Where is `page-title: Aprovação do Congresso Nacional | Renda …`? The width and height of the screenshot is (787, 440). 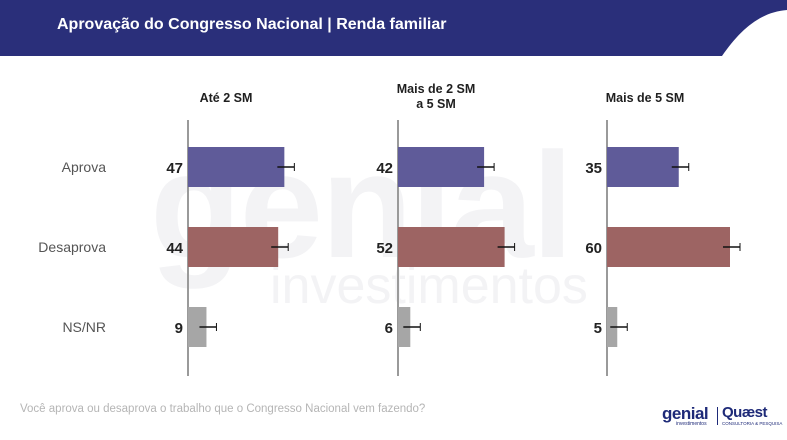
page-title: Aprovação do Congresso Nacional | Renda … is located at coordinates (252, 24).